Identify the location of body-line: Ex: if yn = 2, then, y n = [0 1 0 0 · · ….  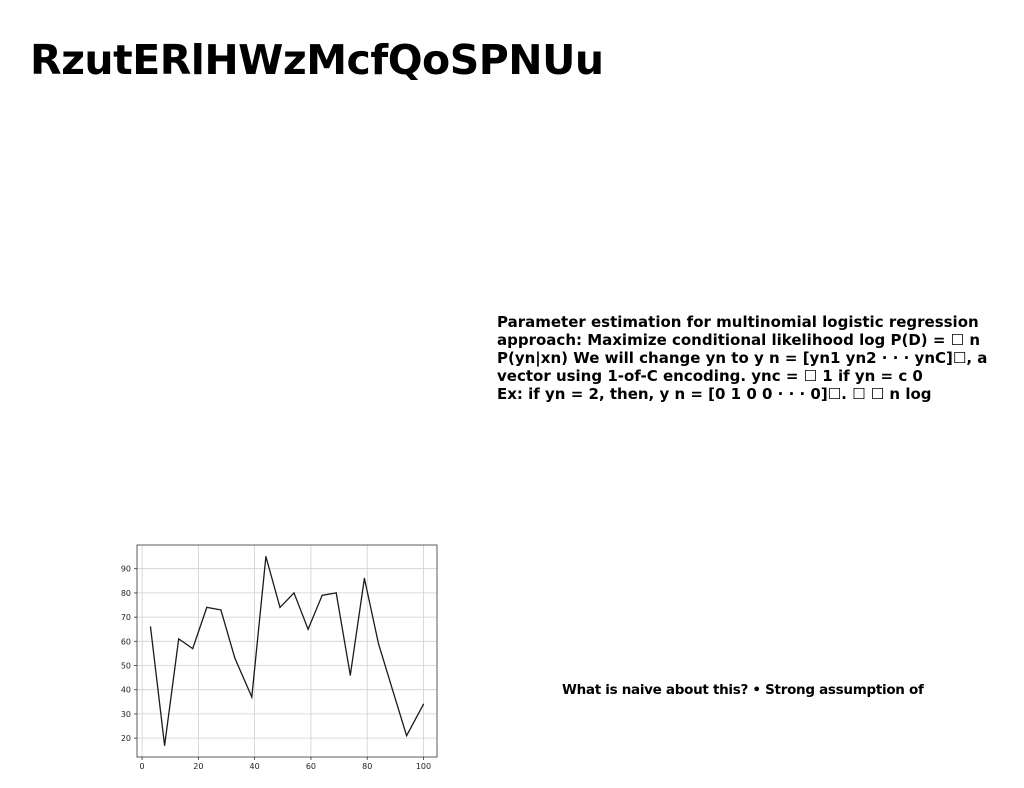
(714, 394).